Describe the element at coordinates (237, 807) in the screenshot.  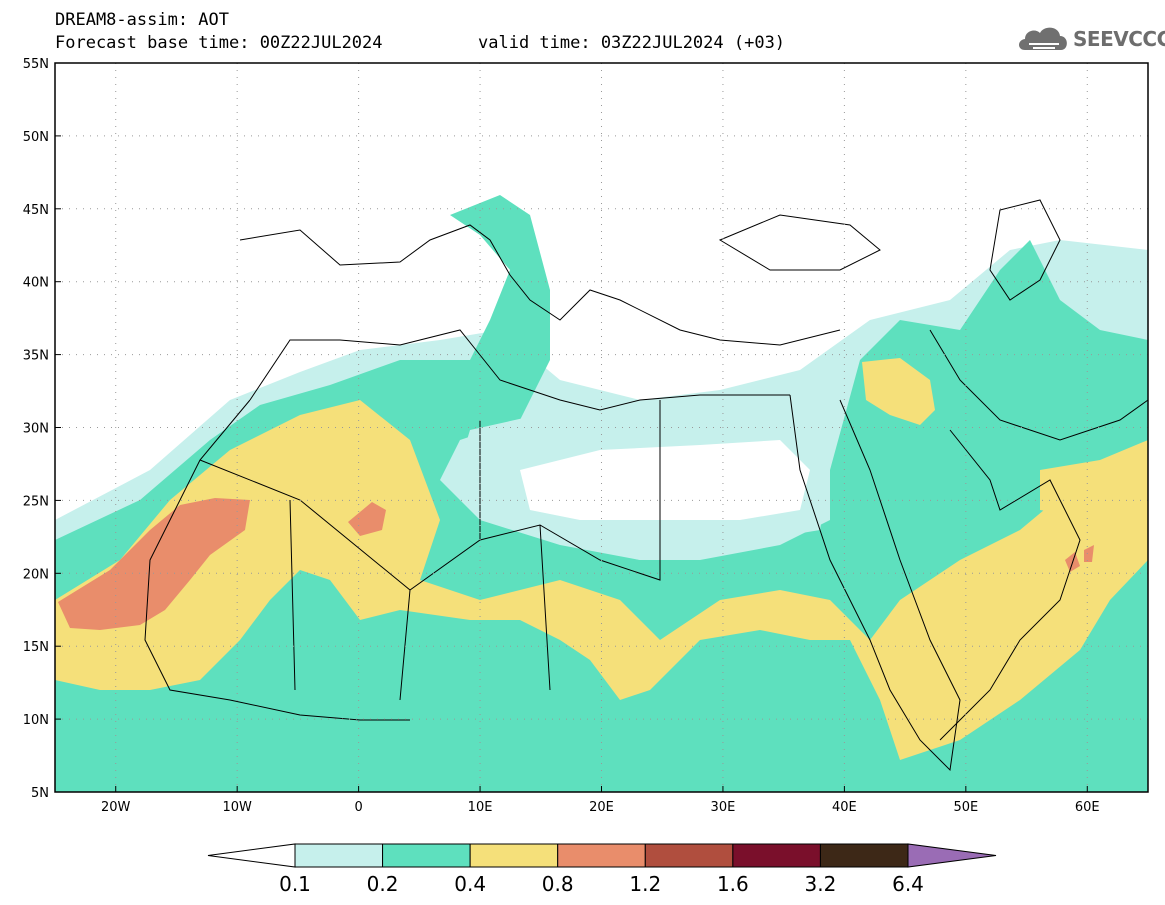
I see `lon-label: 10W` at that location.